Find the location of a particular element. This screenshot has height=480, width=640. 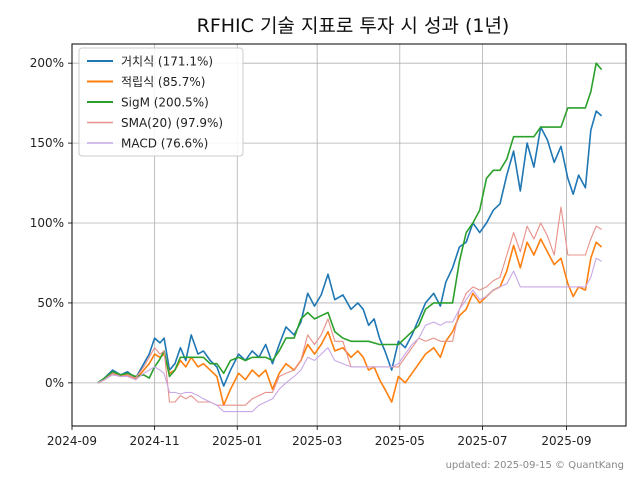

legend-label: 적립식 (85.7%) is located at coordinates (163, 82).